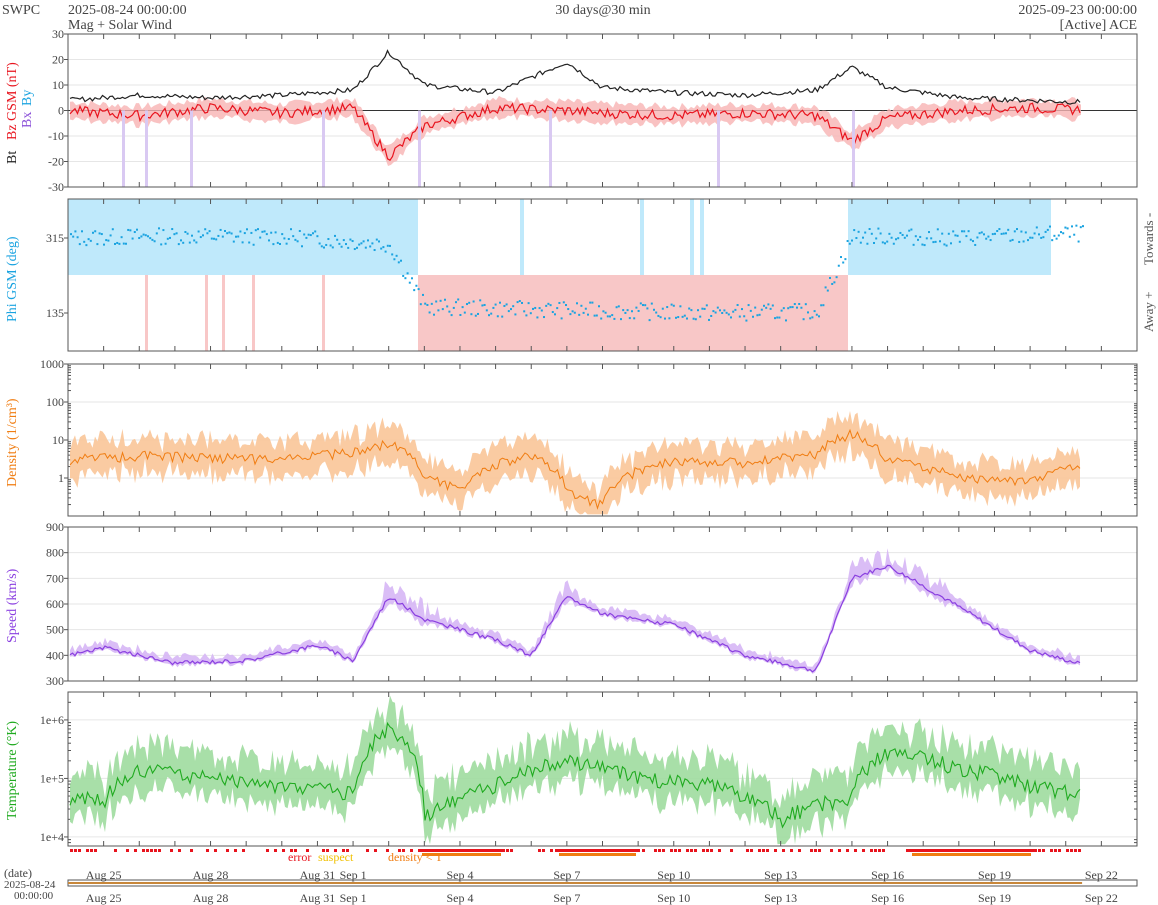 The width and height of the screenshot is (1158, 905). I want to click on bz-series-line, so click(575, 131).